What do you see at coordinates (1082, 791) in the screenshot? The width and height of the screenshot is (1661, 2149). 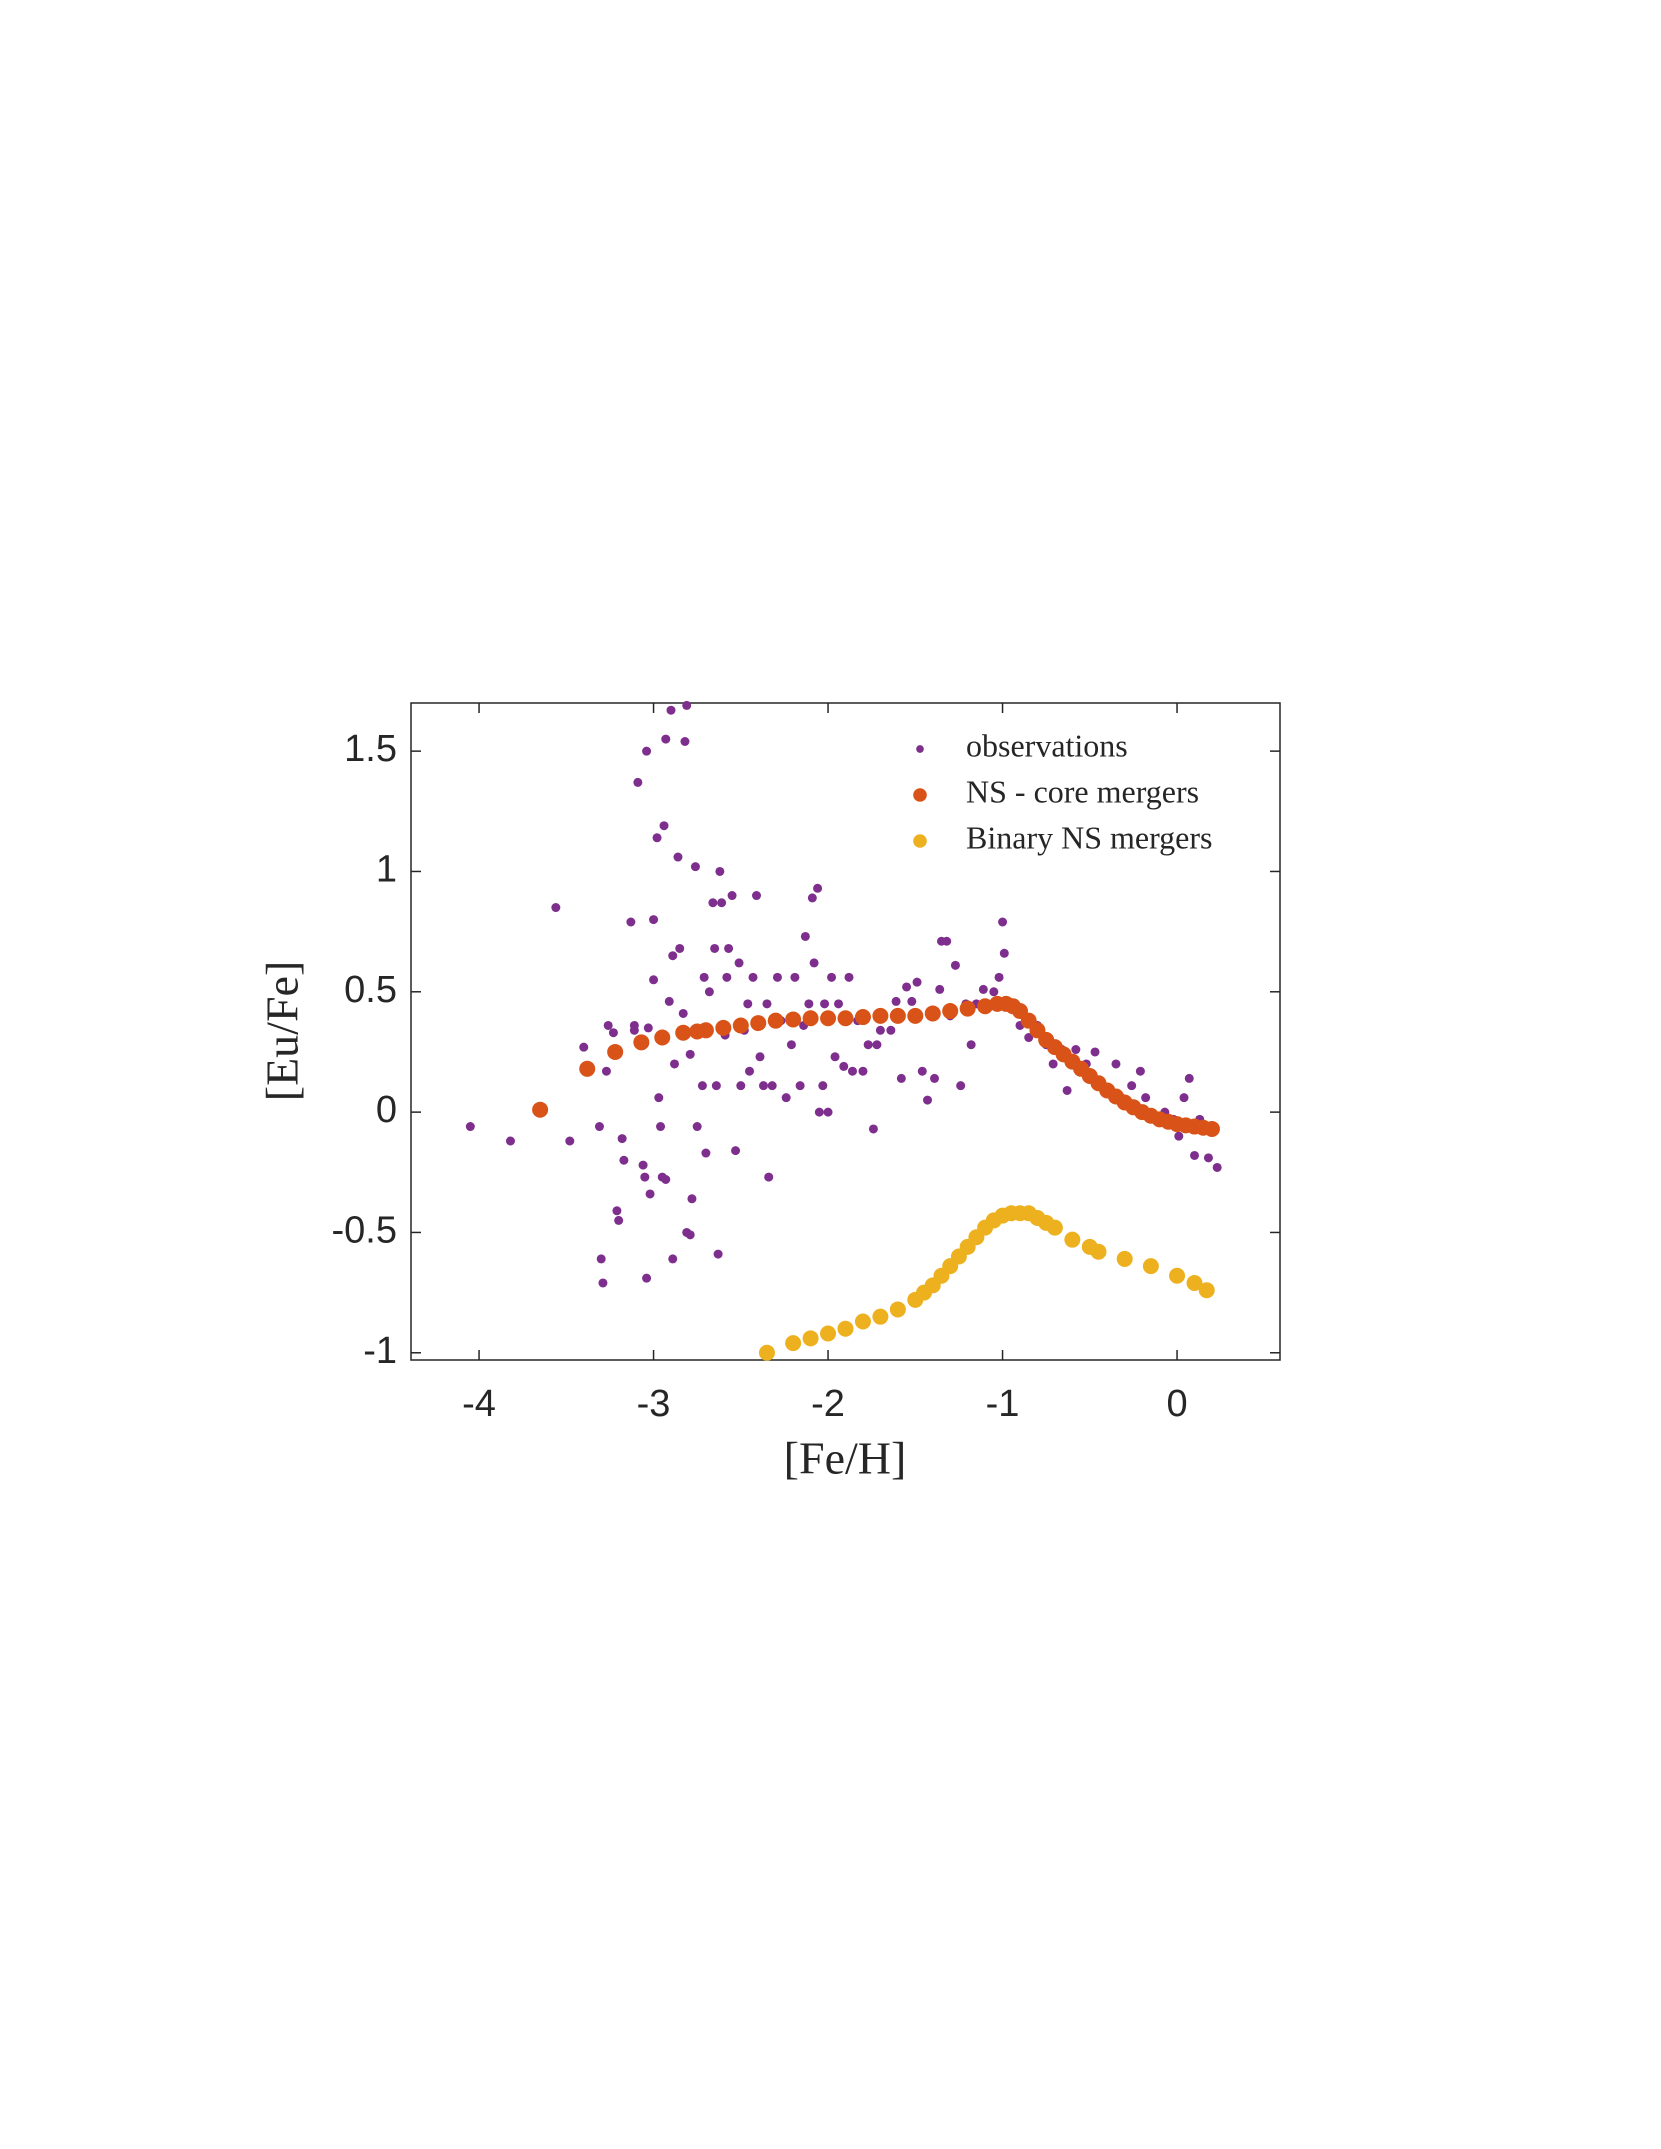 I see `legend-label: NS - core mergers` at bounding box center [1082, 791].